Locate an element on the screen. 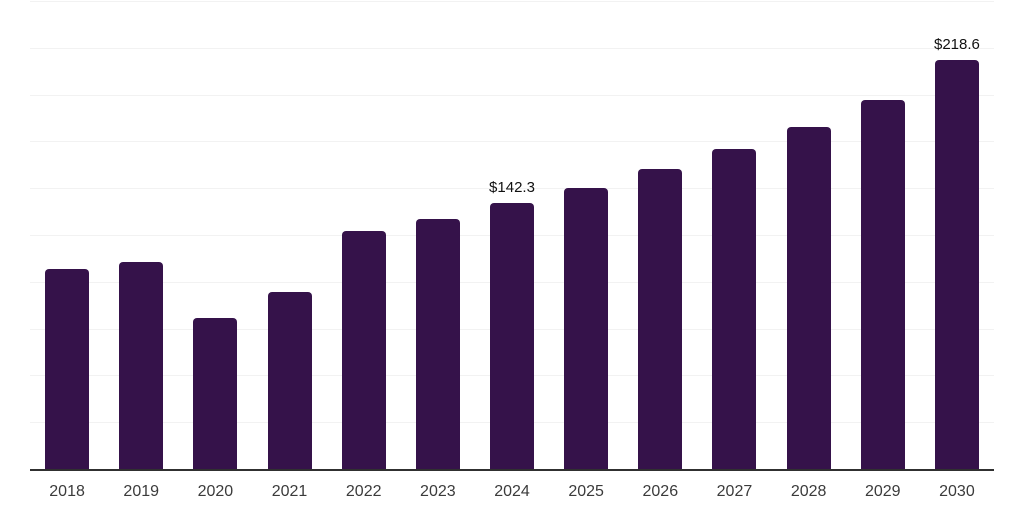 The height and width of the screenshot is (512, 1024). bar-2028 is located at coordinates (808, 297).